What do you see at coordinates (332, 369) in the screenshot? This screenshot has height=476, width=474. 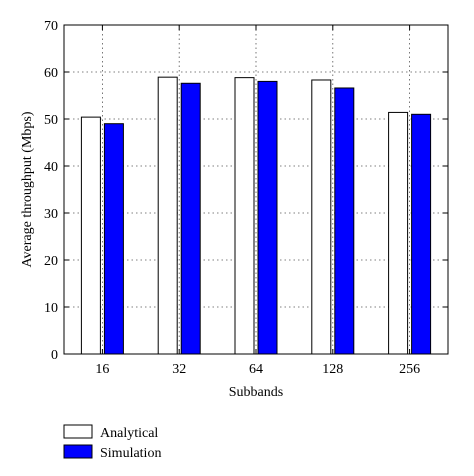 I see `x-tick-label: 128` at bounding box center [332, 369].